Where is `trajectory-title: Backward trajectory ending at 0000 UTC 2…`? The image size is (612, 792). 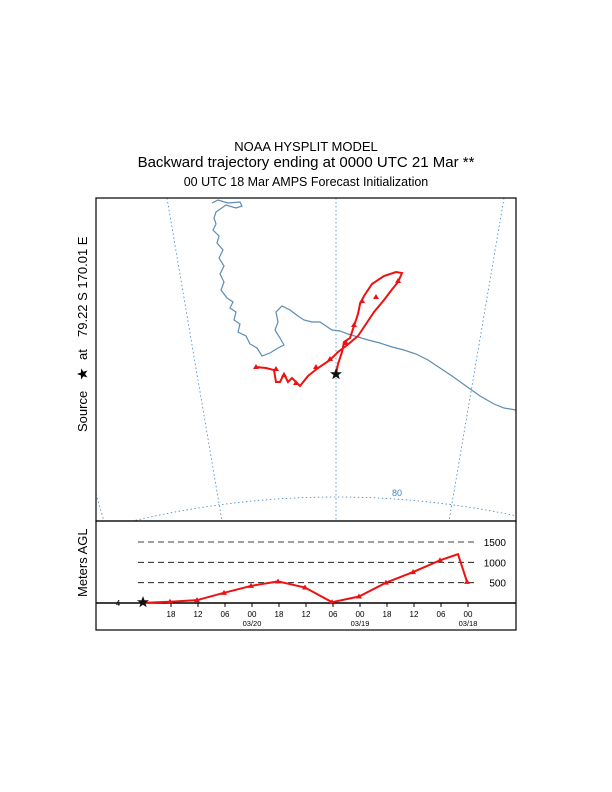 trajectory-title: Backward trajectory ending at 0000 UTC 2… is located at coordinates (306, 162).